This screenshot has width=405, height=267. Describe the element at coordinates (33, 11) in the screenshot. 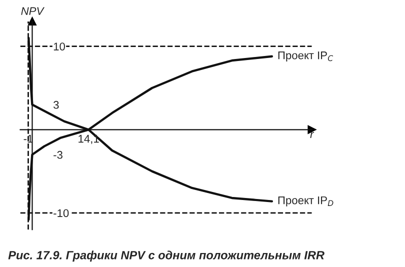

I see `y-axis-title: NPV` at that location.